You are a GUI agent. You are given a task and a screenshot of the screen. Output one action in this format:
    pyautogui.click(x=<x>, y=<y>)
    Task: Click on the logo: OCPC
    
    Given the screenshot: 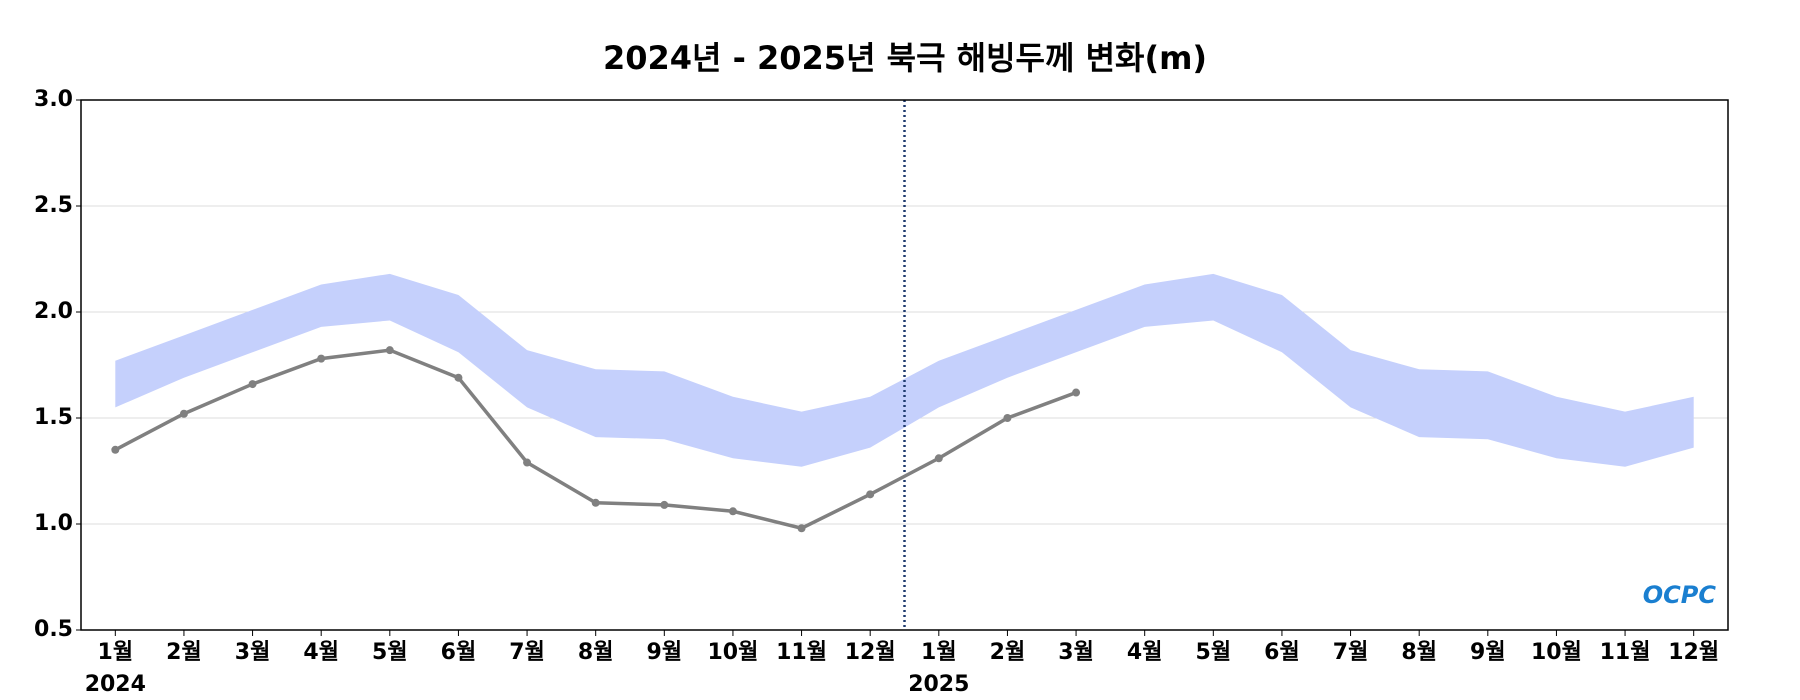 What is the action you would take?
    pyautogui.click(x=1680, y=595)
    